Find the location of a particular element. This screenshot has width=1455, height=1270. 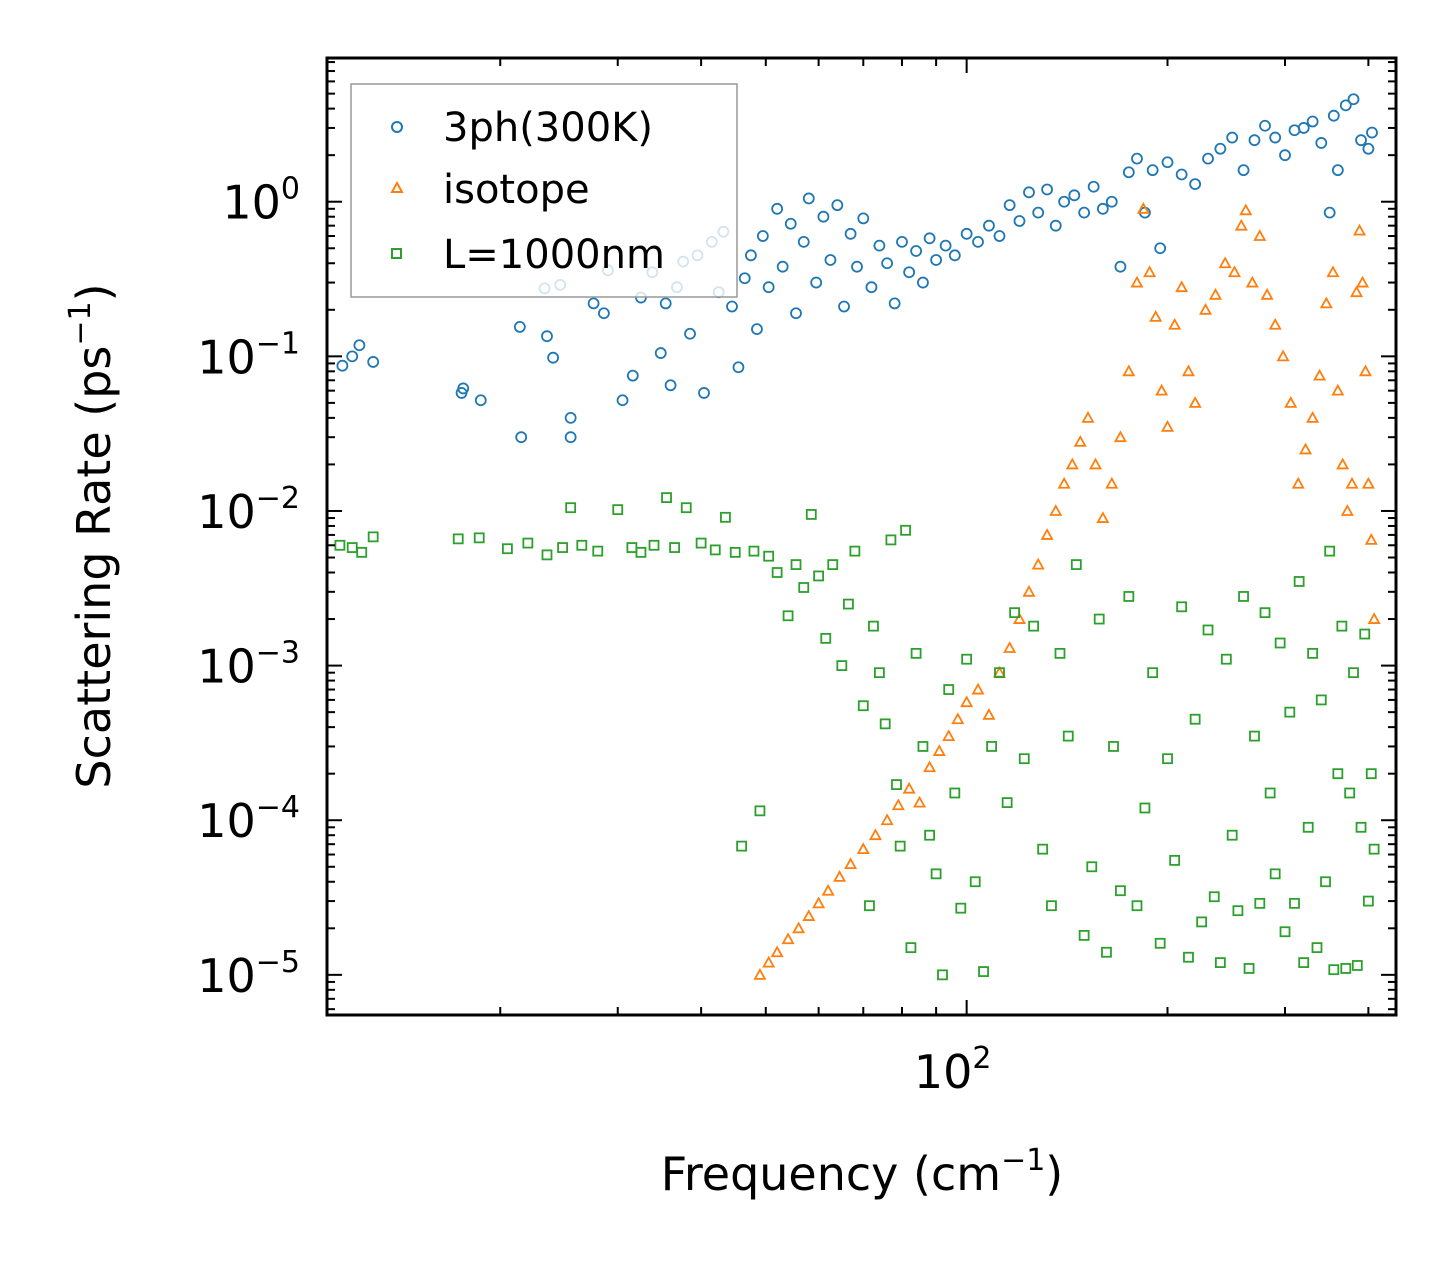

y-tick-label: 10⁻³ is located at coordinates (248, 665).